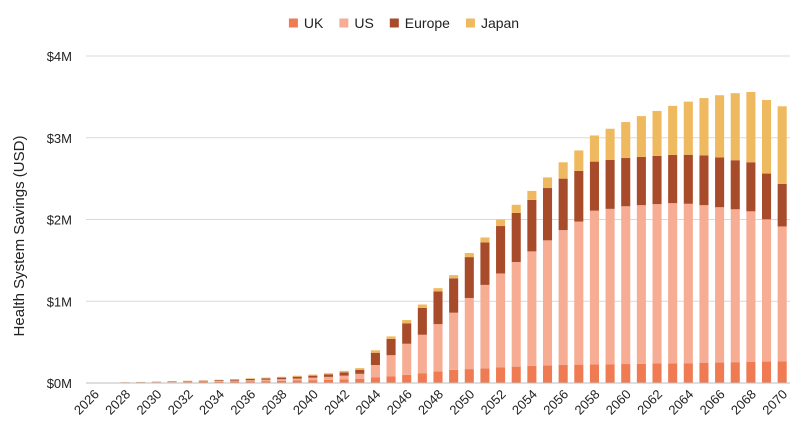 The width and height of the screenshot is (808, 439). I want to click on bar-us-2047, so click(422, 354).